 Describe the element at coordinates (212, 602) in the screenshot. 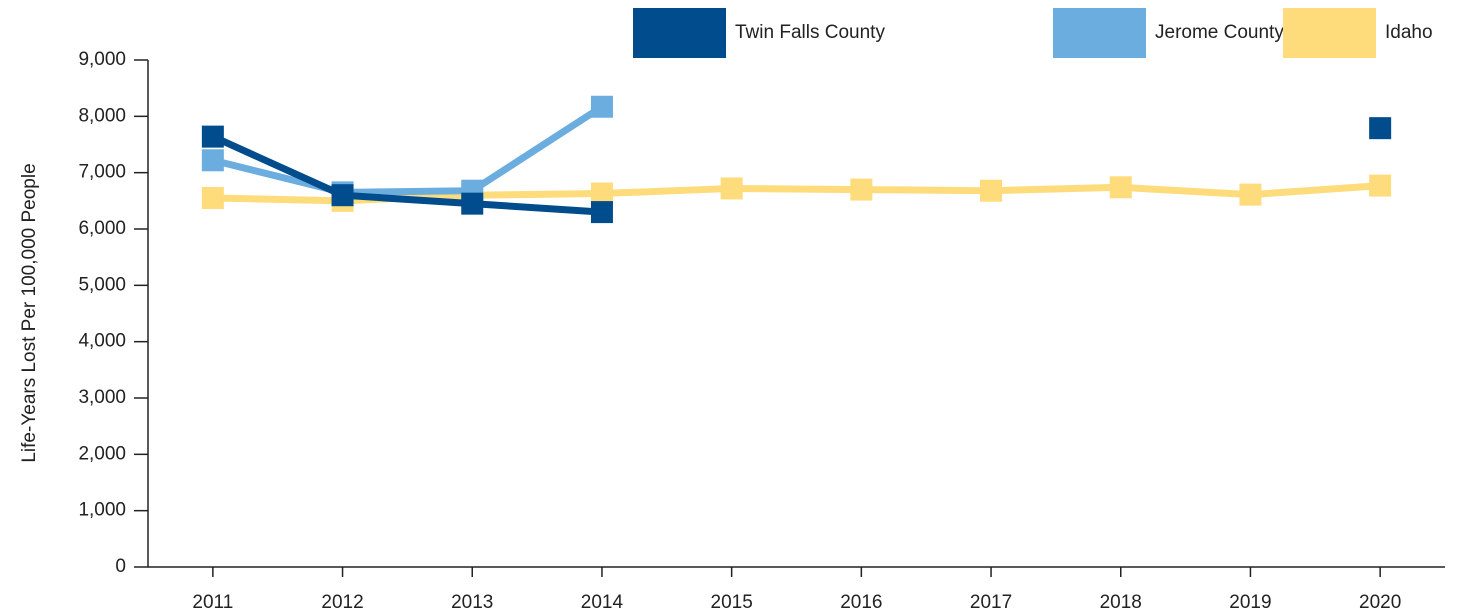

I see `x-tick-label: 2011` at that location.